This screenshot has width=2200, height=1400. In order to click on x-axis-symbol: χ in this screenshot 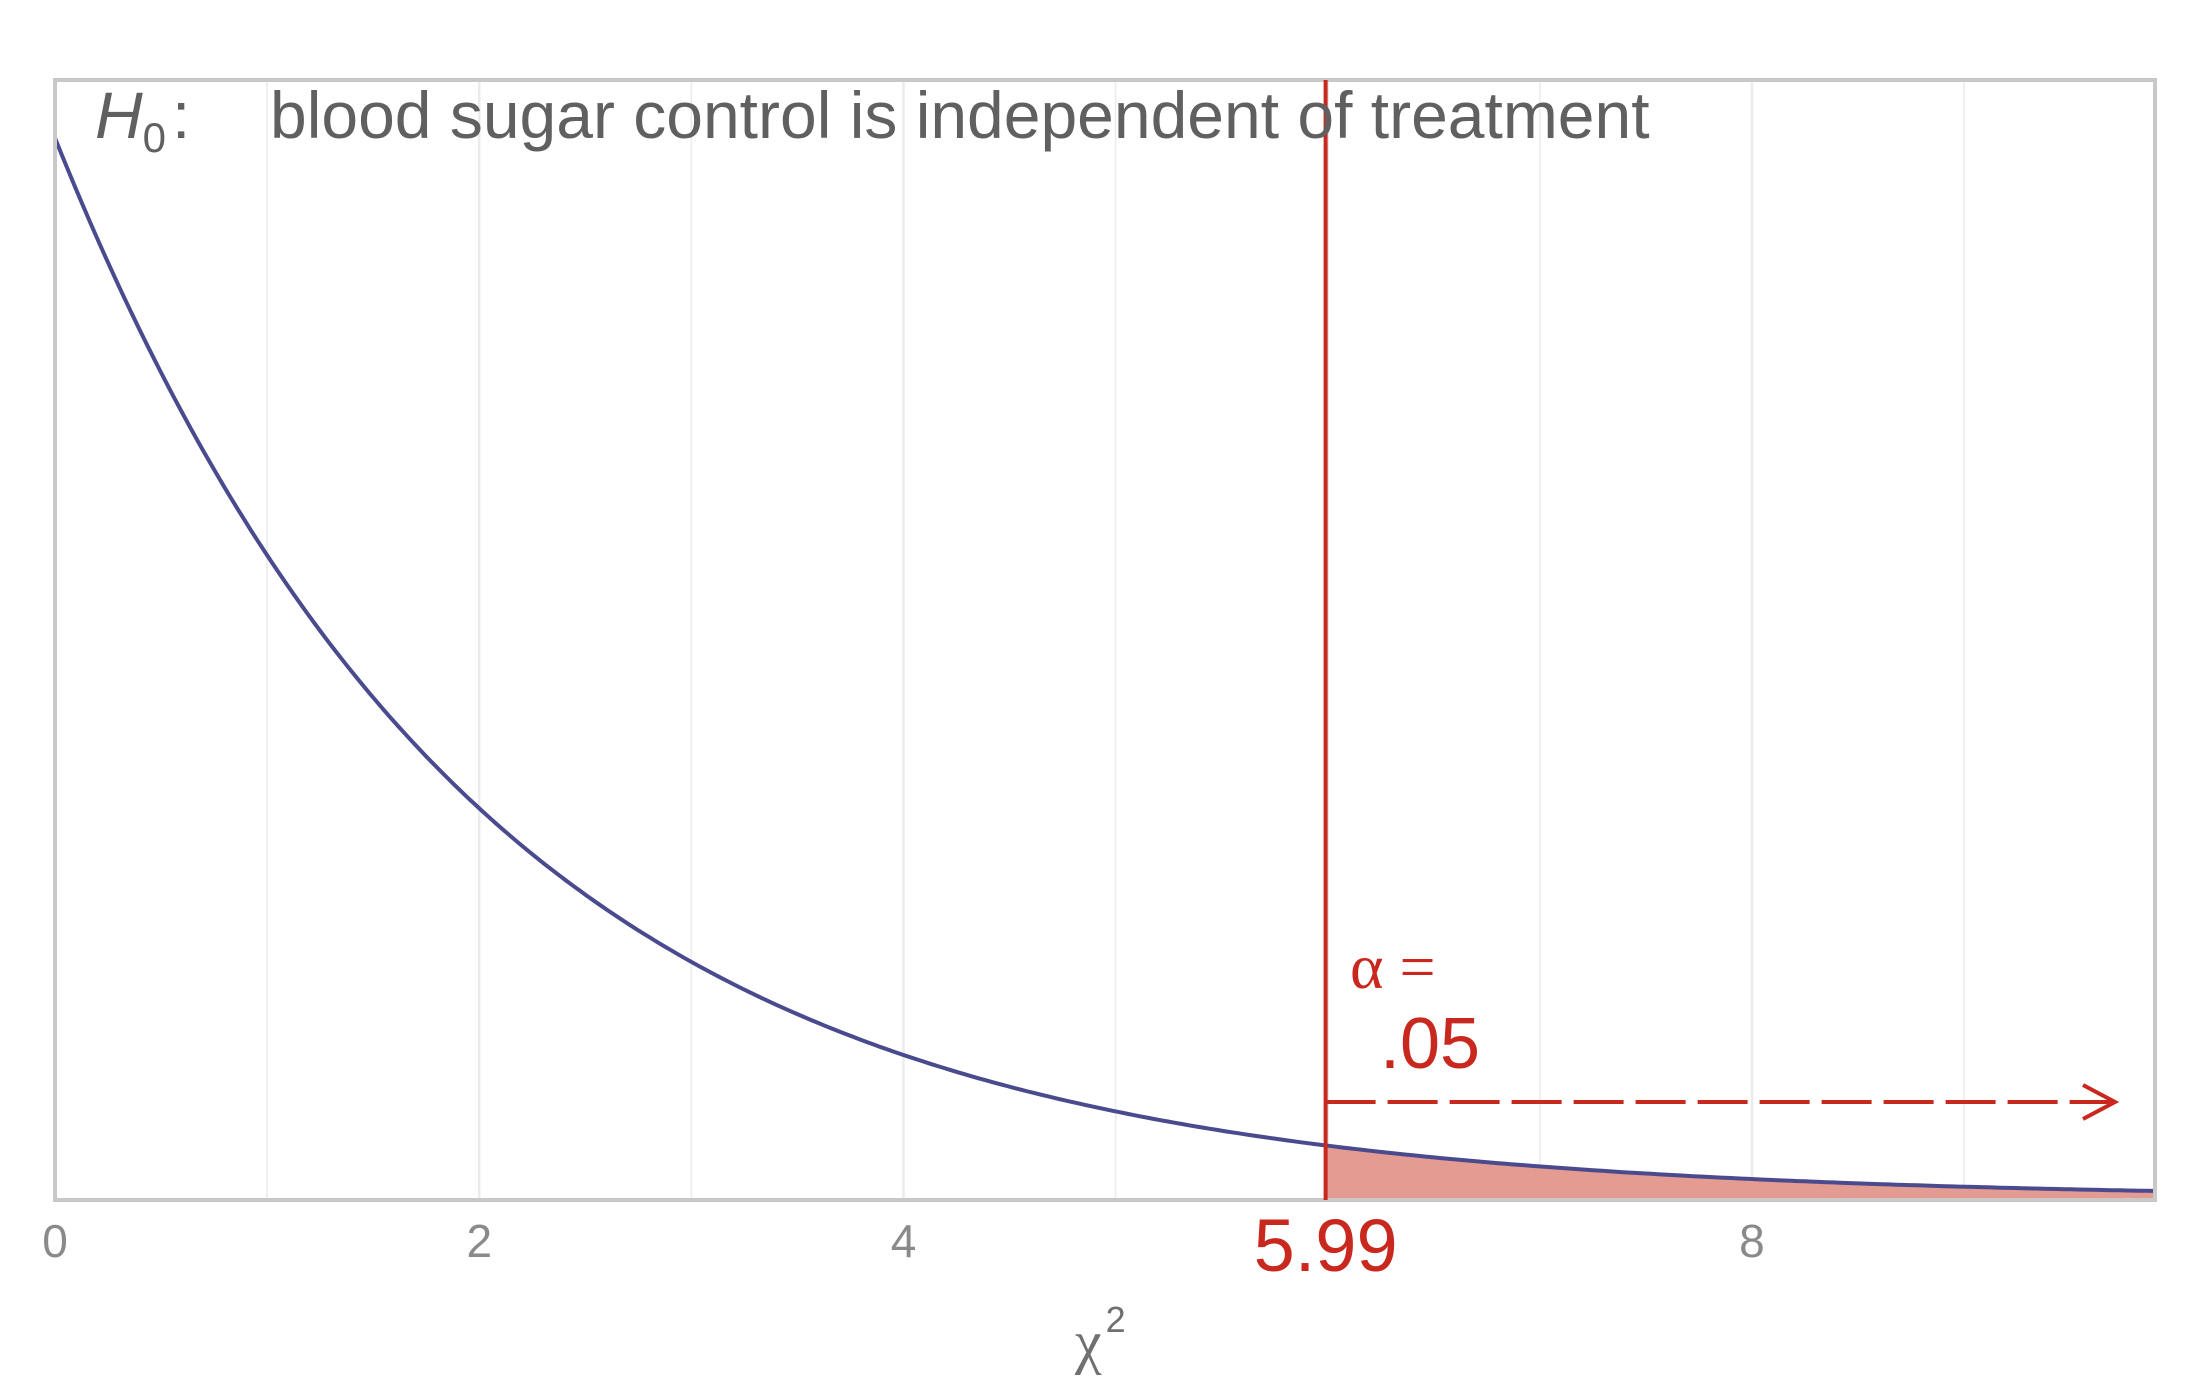, I will do `click(1088, 1342)`.